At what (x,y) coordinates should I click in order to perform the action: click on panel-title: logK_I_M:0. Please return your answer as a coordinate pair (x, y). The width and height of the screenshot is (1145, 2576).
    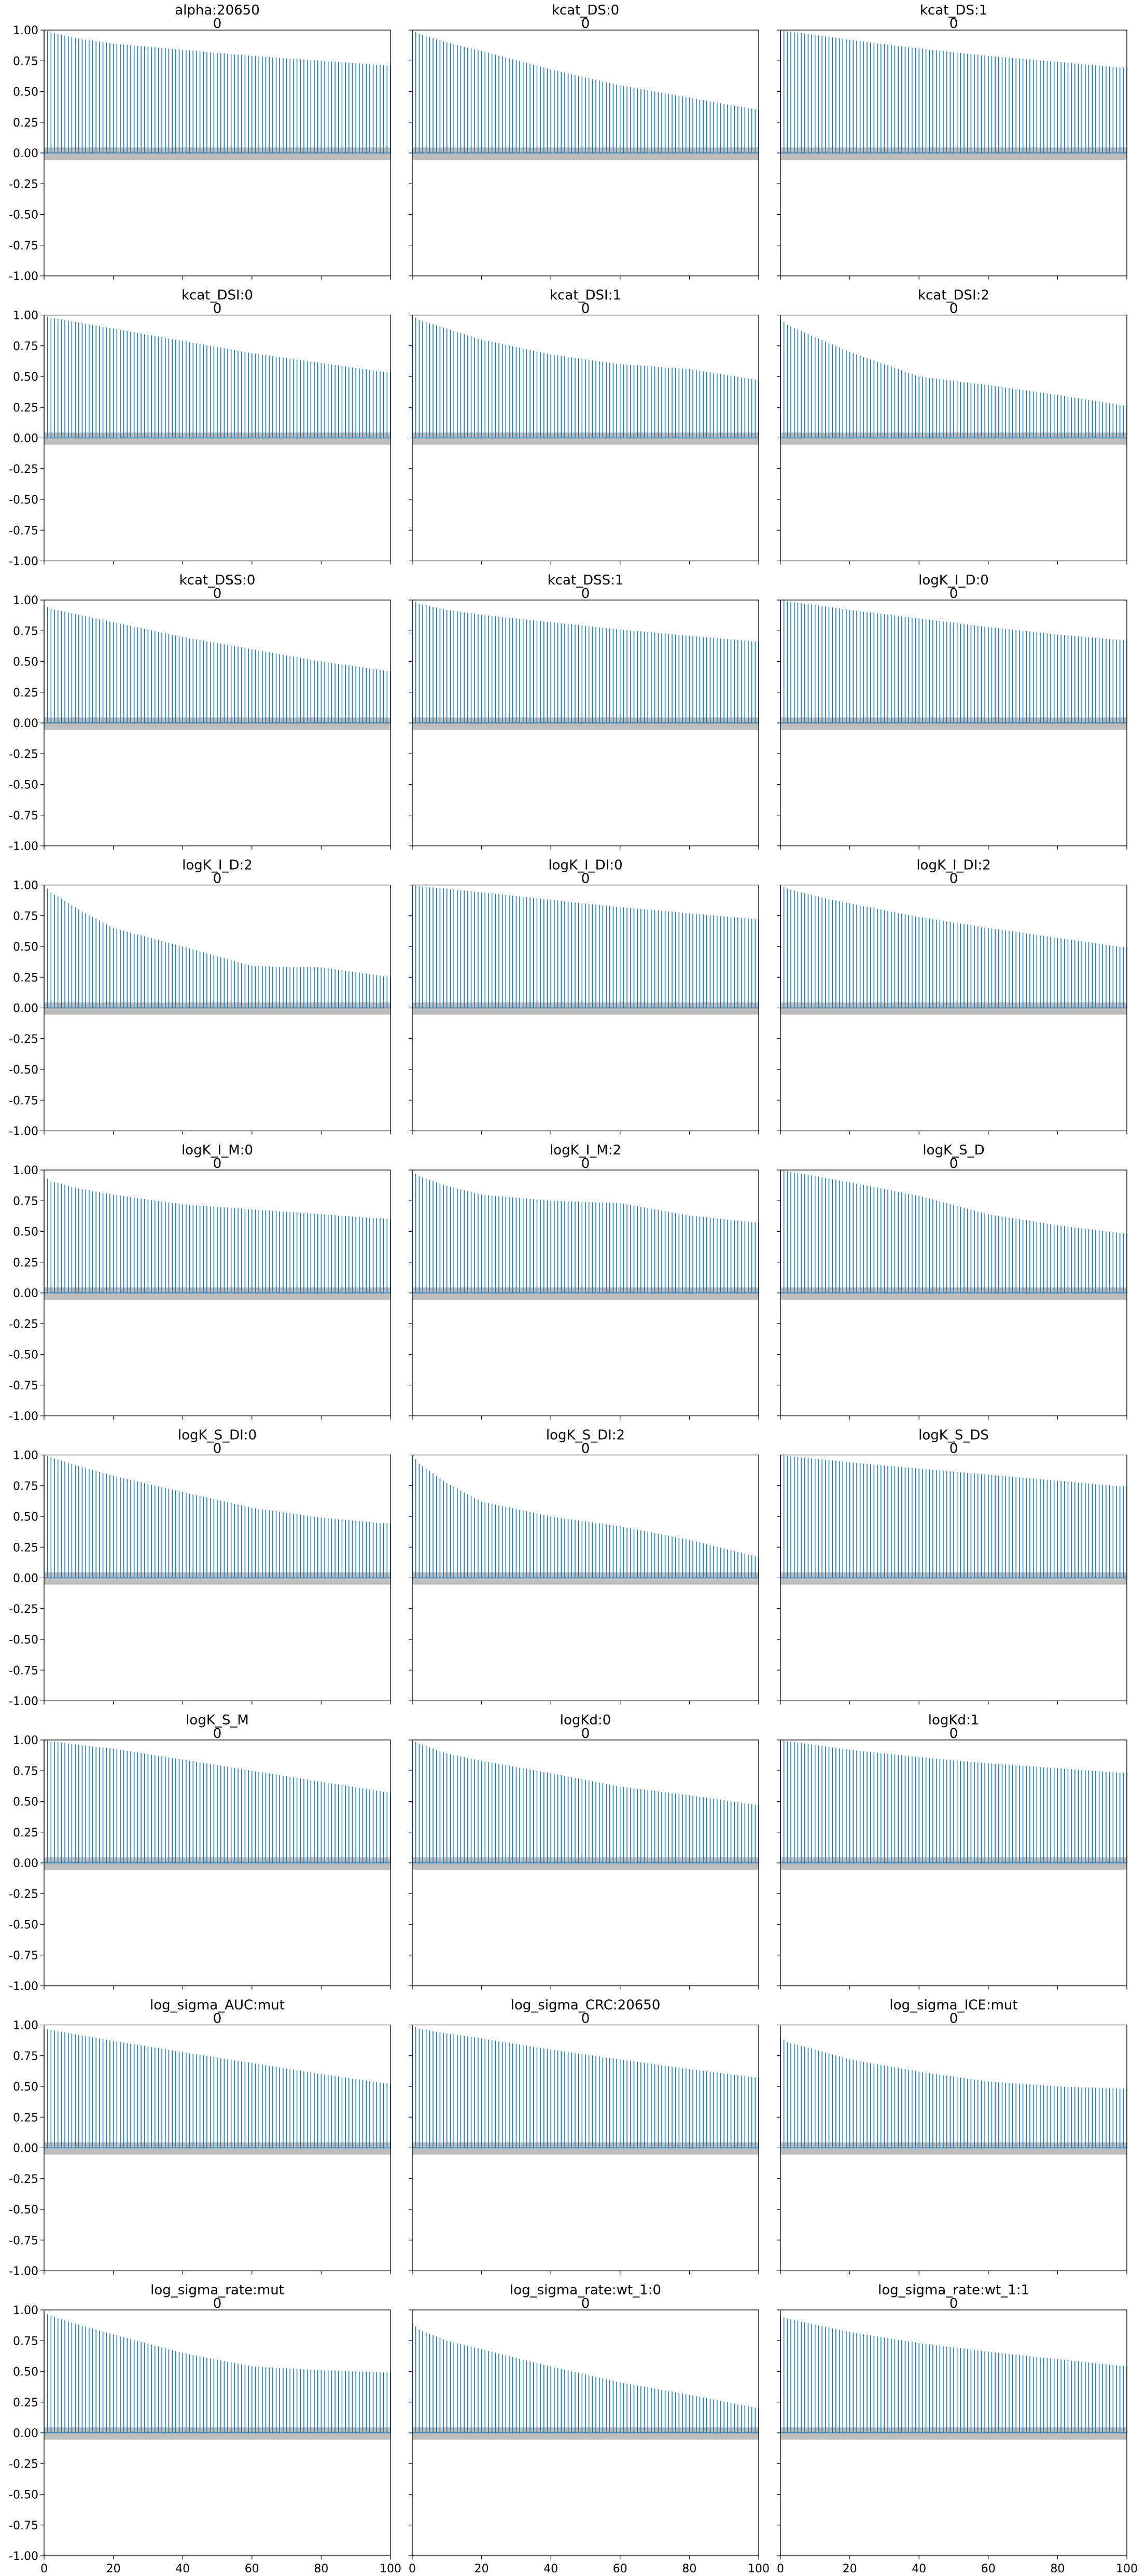
    Looking at the image, I should click on (217, 1150).